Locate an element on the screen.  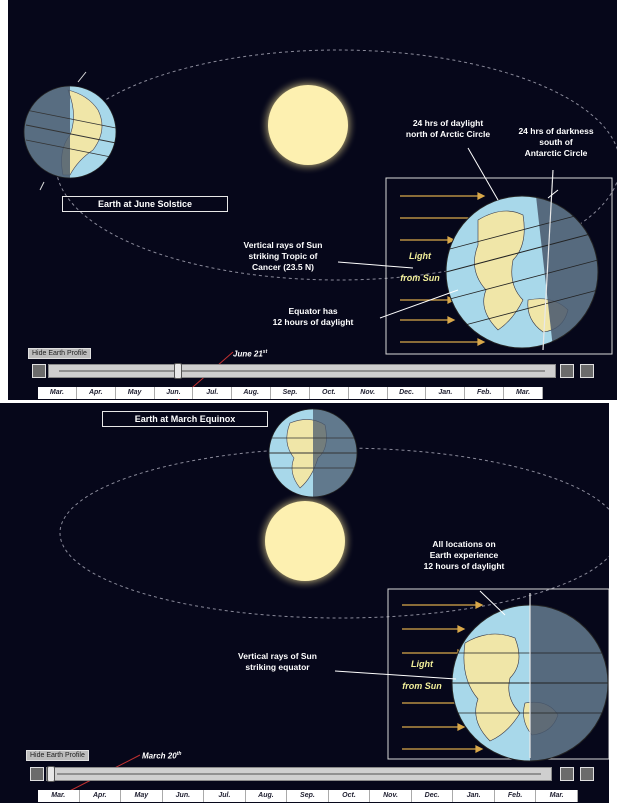
current-date: March 20th is located at coordinates (162, 756).